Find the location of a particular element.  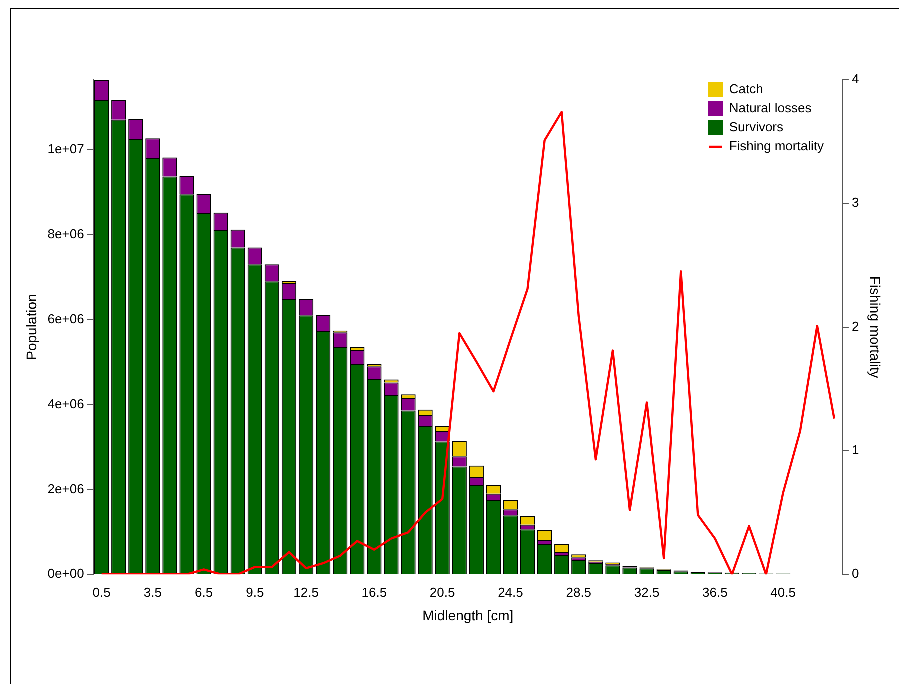

legend-label: Fishing mortality is located at coordinates (776, 146).